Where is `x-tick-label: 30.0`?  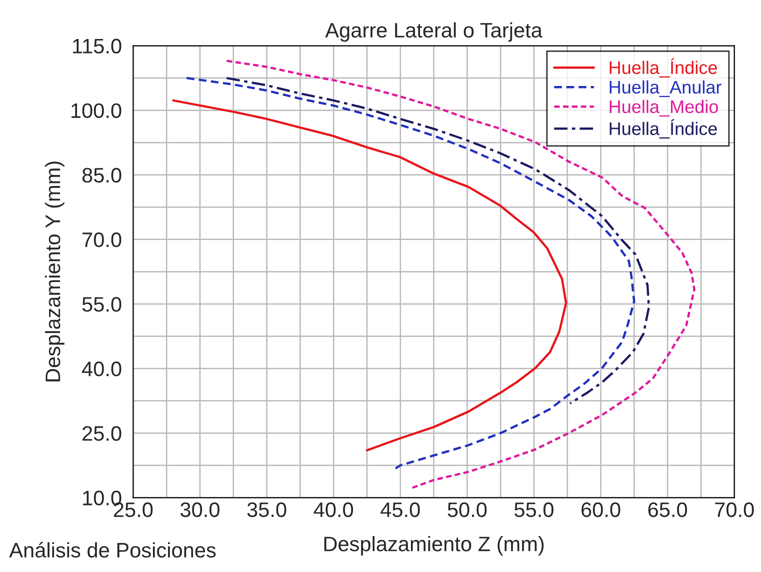
x-tick-label: 30.0 is located at coordinates (200, 510).